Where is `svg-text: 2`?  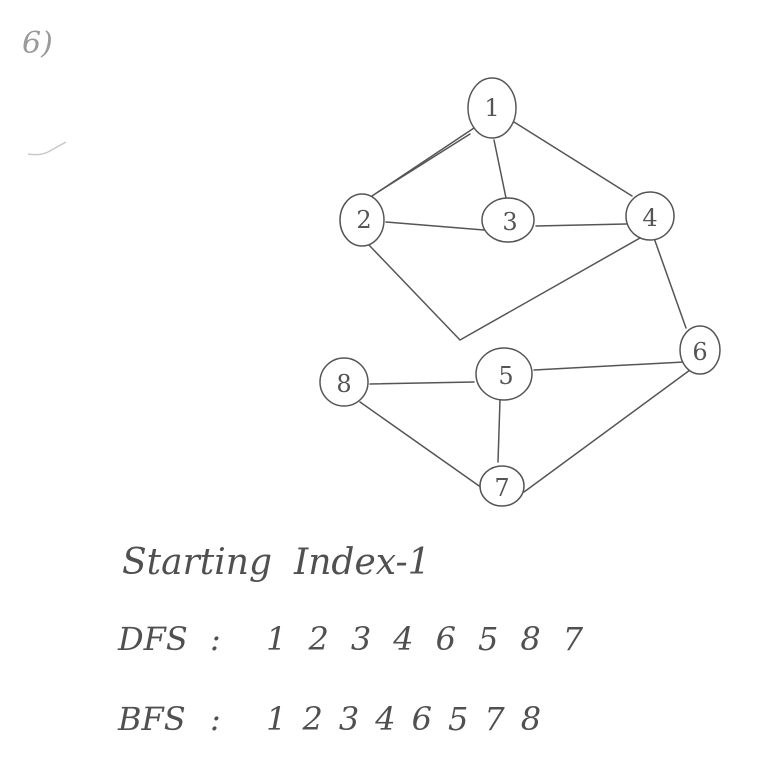
svg-text: 2 is located at coordinates (363, 220).